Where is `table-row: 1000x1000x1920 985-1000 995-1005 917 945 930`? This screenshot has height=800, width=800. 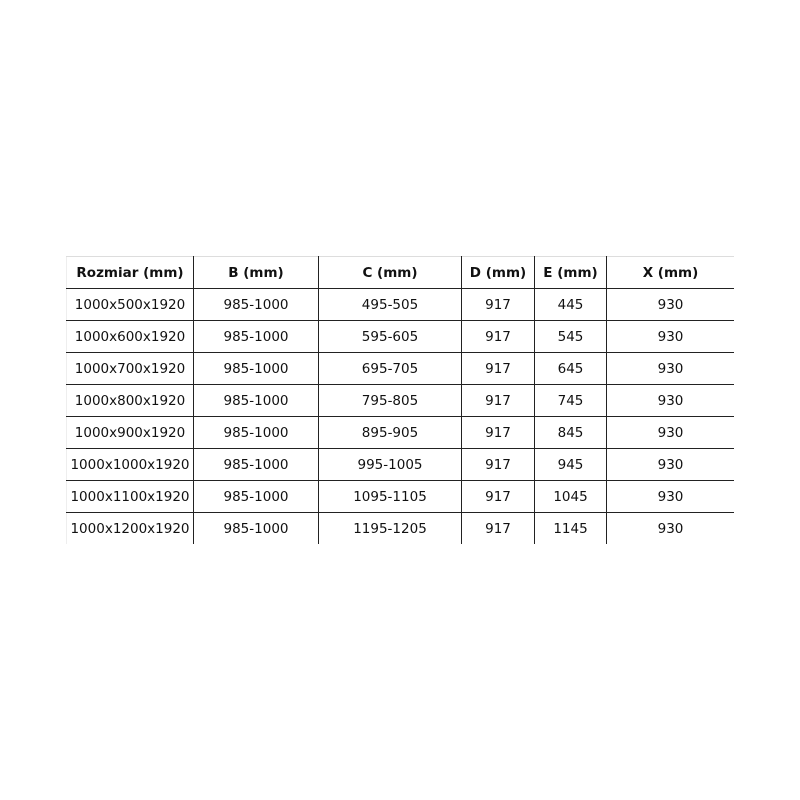 table-row: 1000x1000x1920 985-1000 995-1005 917 945 930 is located at coordinates (400, 464).